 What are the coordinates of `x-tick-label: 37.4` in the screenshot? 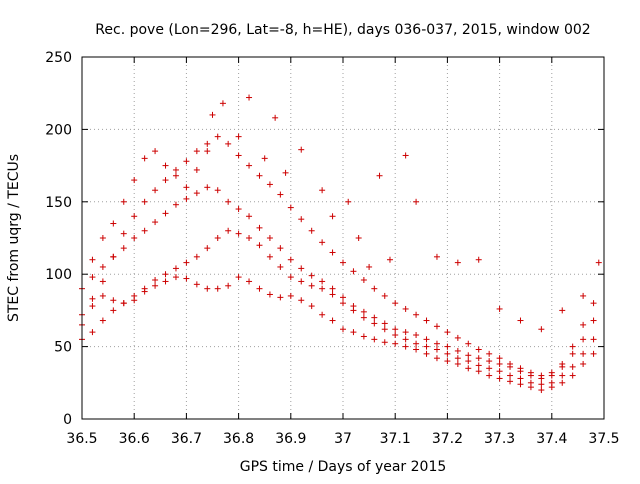 It's located at (551, 439).